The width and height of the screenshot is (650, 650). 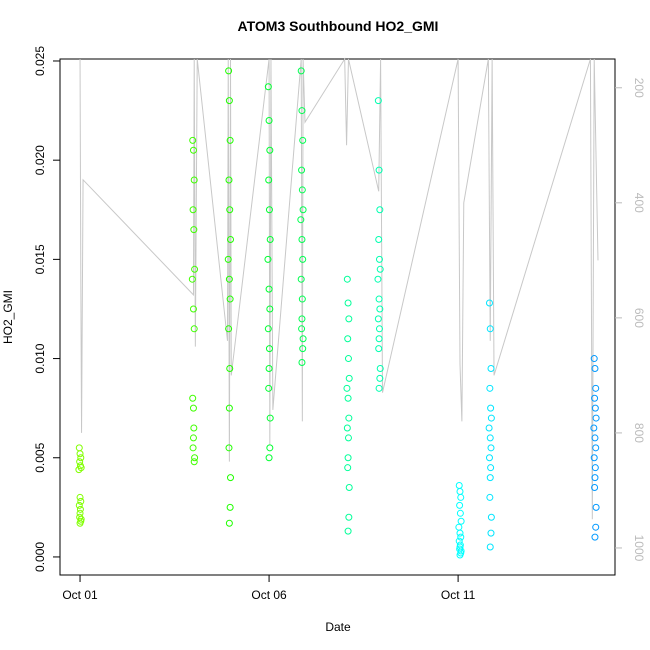 I want to click on y-tick-label: 0.005, so click(x=40, y=457).